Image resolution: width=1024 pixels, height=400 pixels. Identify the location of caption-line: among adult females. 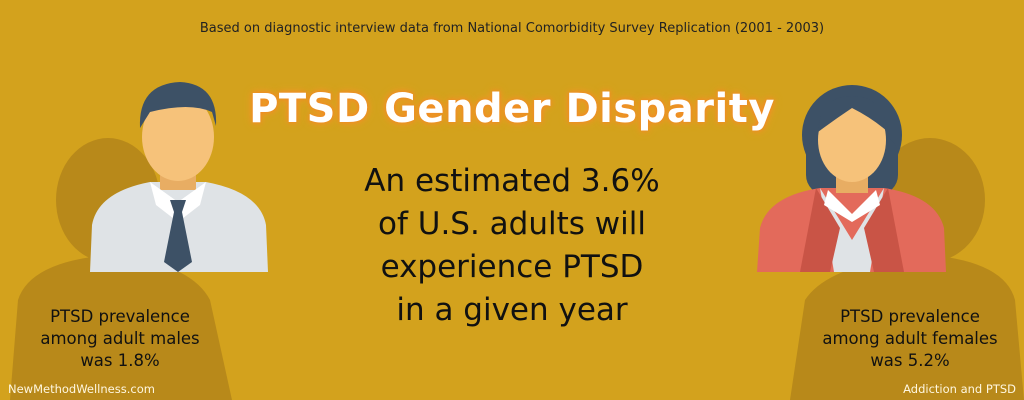
(910, 338).